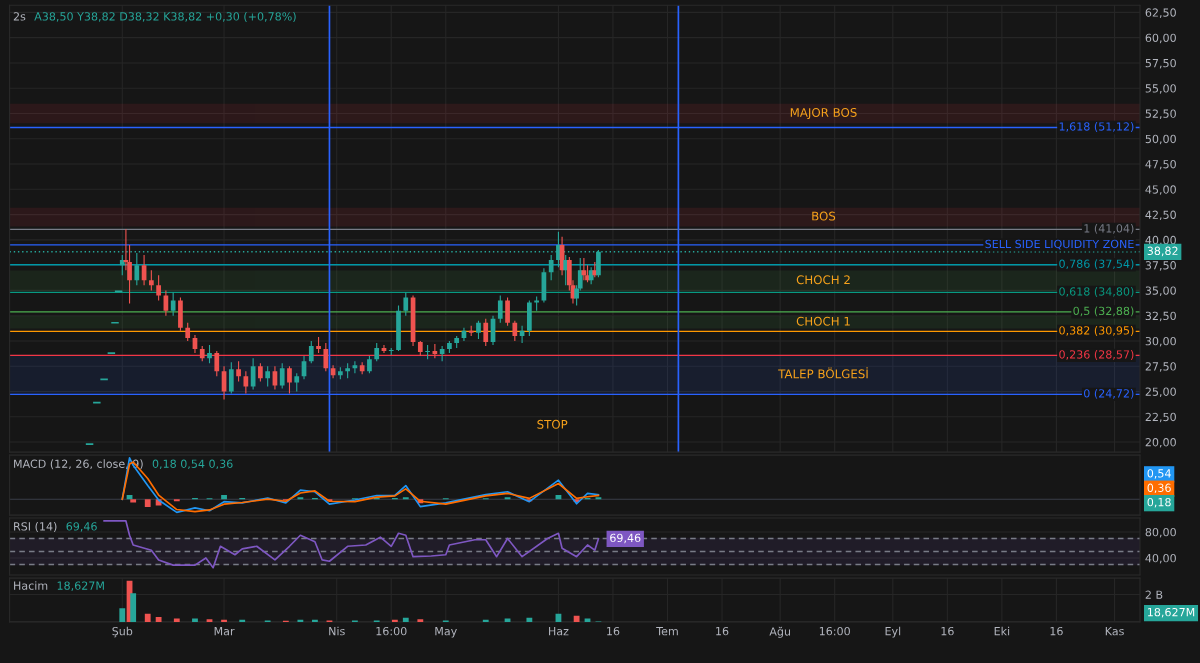  Describe the element at coordinates (1160, 266) in the screenshot. I see `y-tick-label: 37,50` at that location.